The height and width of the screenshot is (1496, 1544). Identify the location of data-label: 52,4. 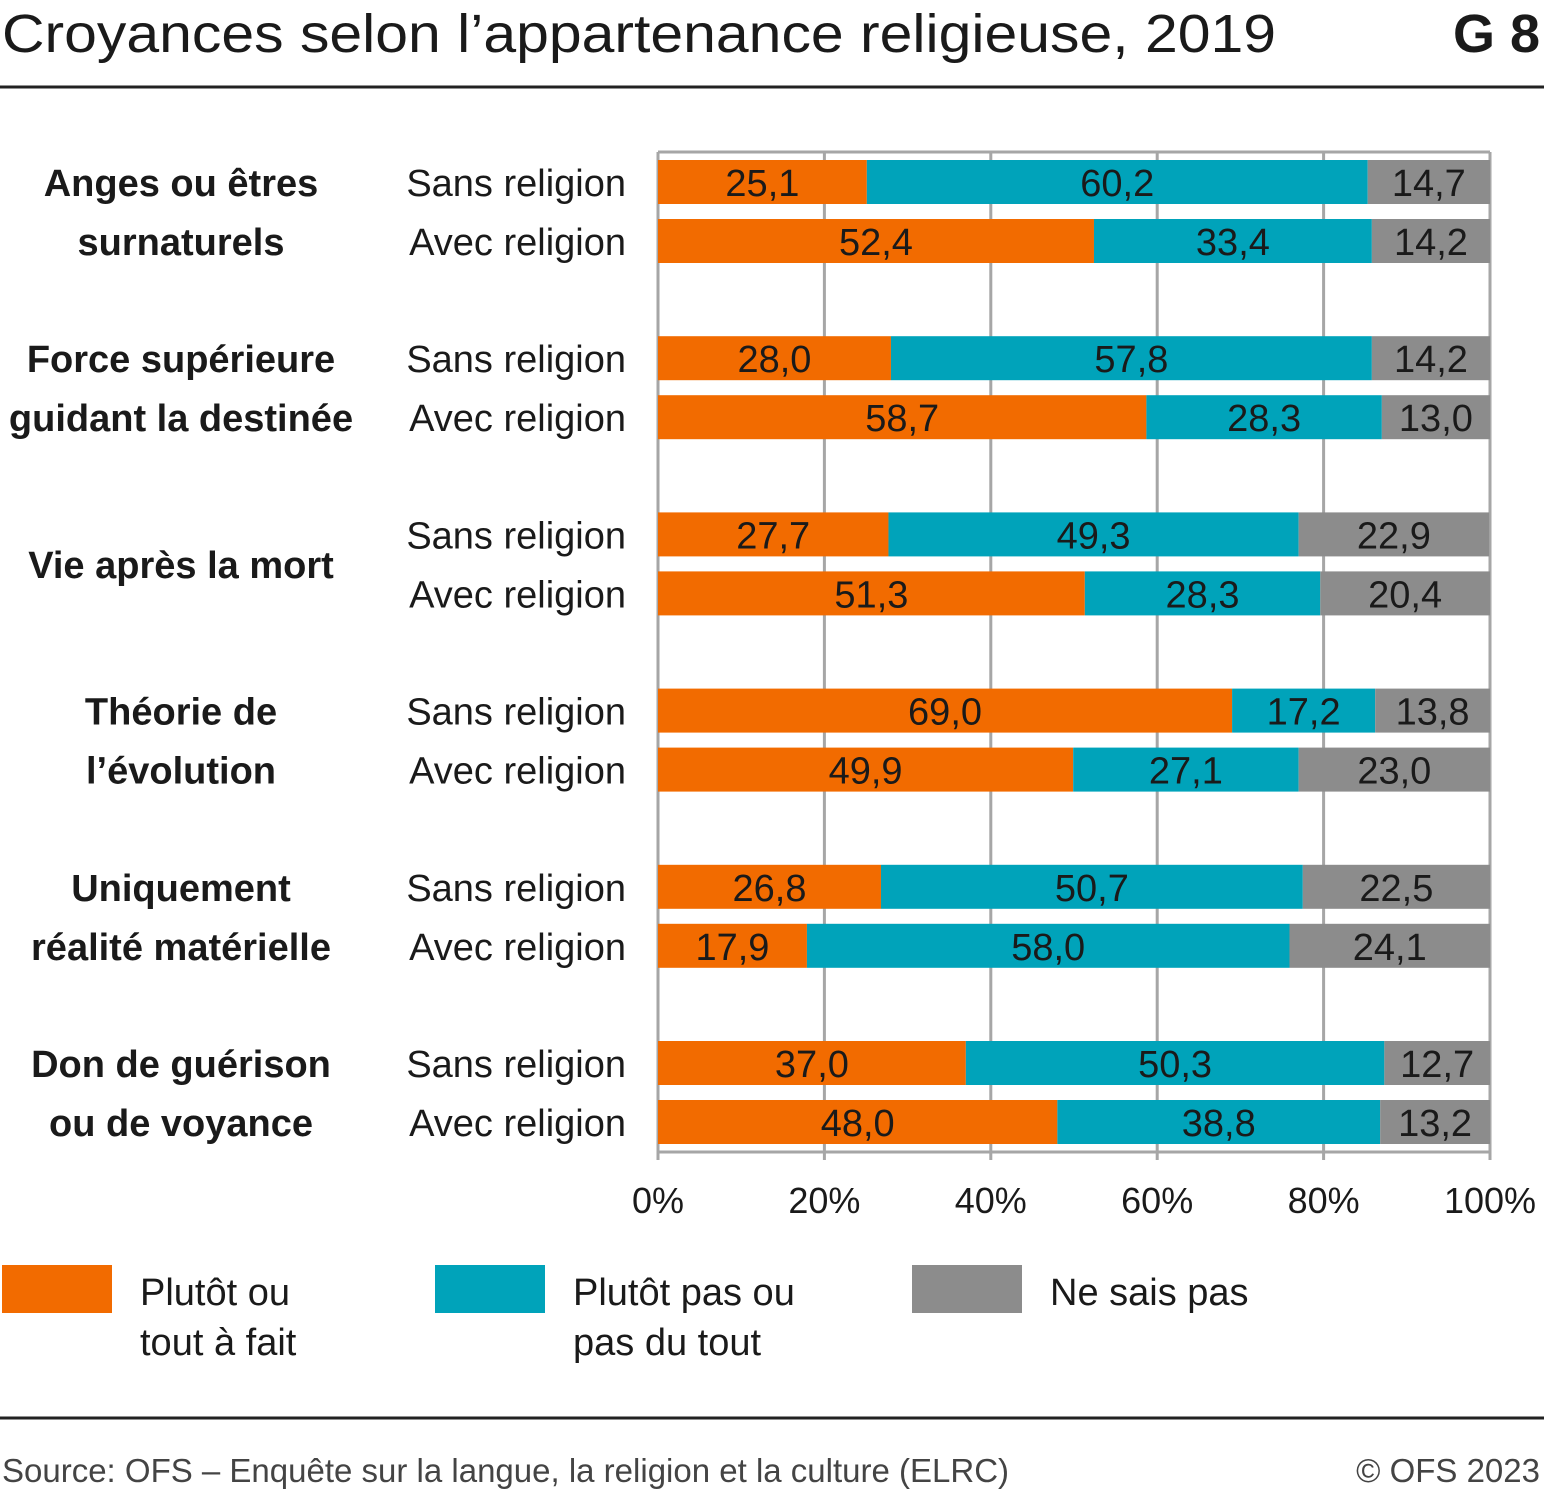
(876, 243).